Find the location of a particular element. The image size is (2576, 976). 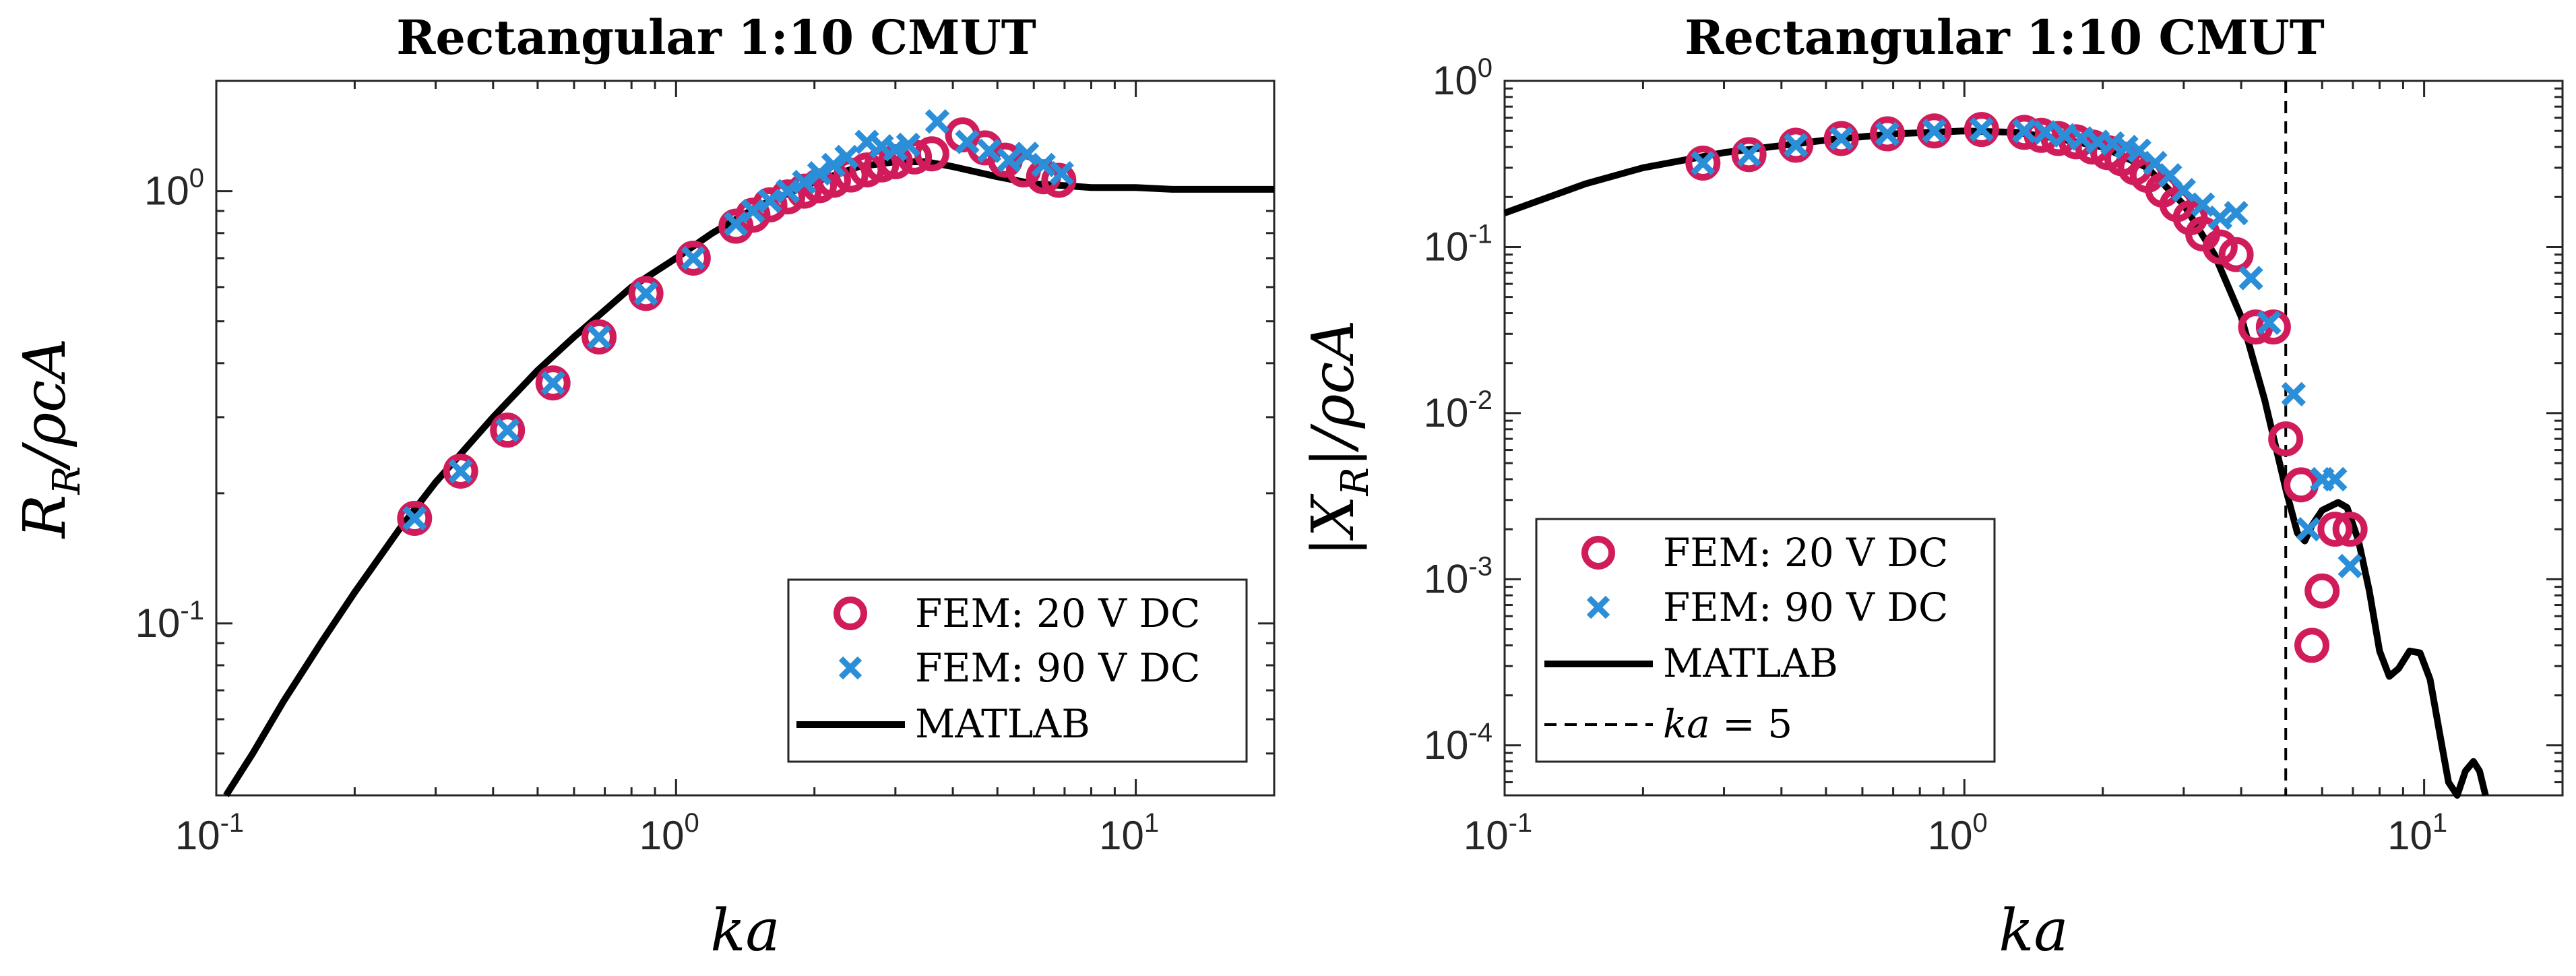

chart-left-y-tick-label: 100 is located at coordinates (174, 189).